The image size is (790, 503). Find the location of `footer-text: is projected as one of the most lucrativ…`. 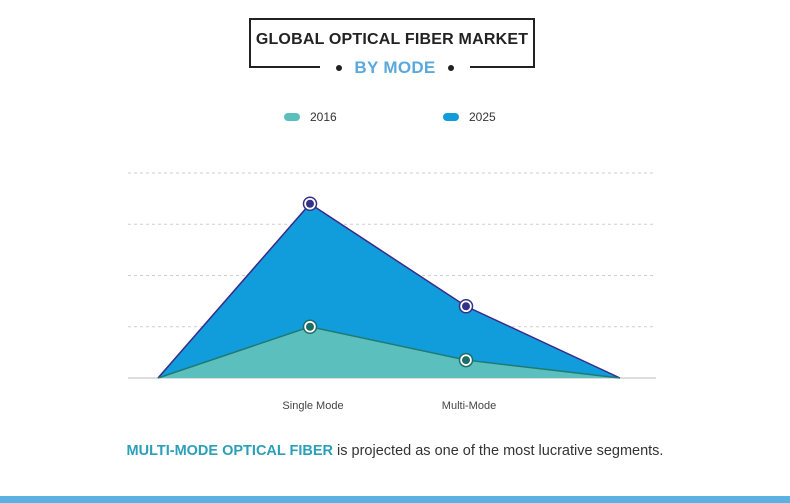

footer-text: is projected as one of the most lucrativ… is located at coordinates (498, 451).